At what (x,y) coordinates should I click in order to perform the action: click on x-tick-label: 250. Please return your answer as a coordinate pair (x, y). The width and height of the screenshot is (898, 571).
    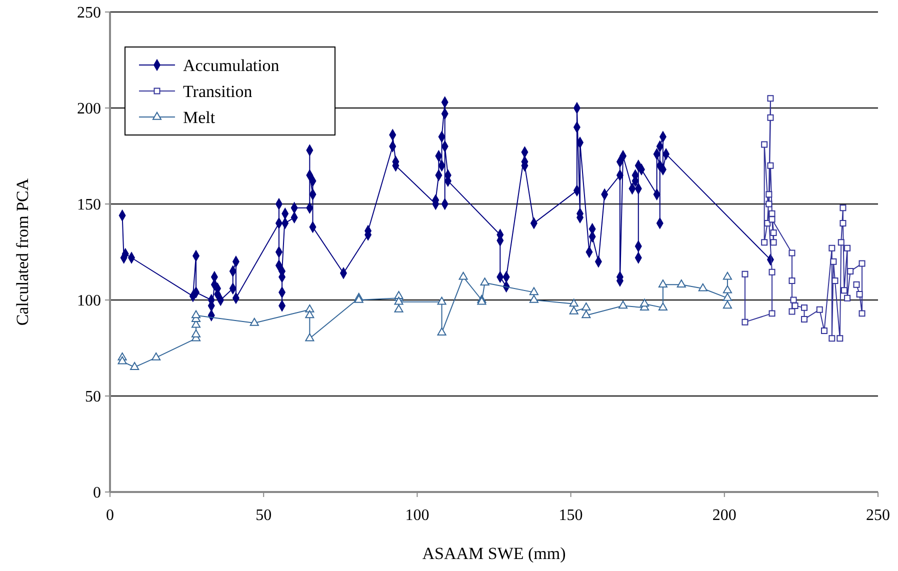
    Looking at the image, I should click on (878, 515).